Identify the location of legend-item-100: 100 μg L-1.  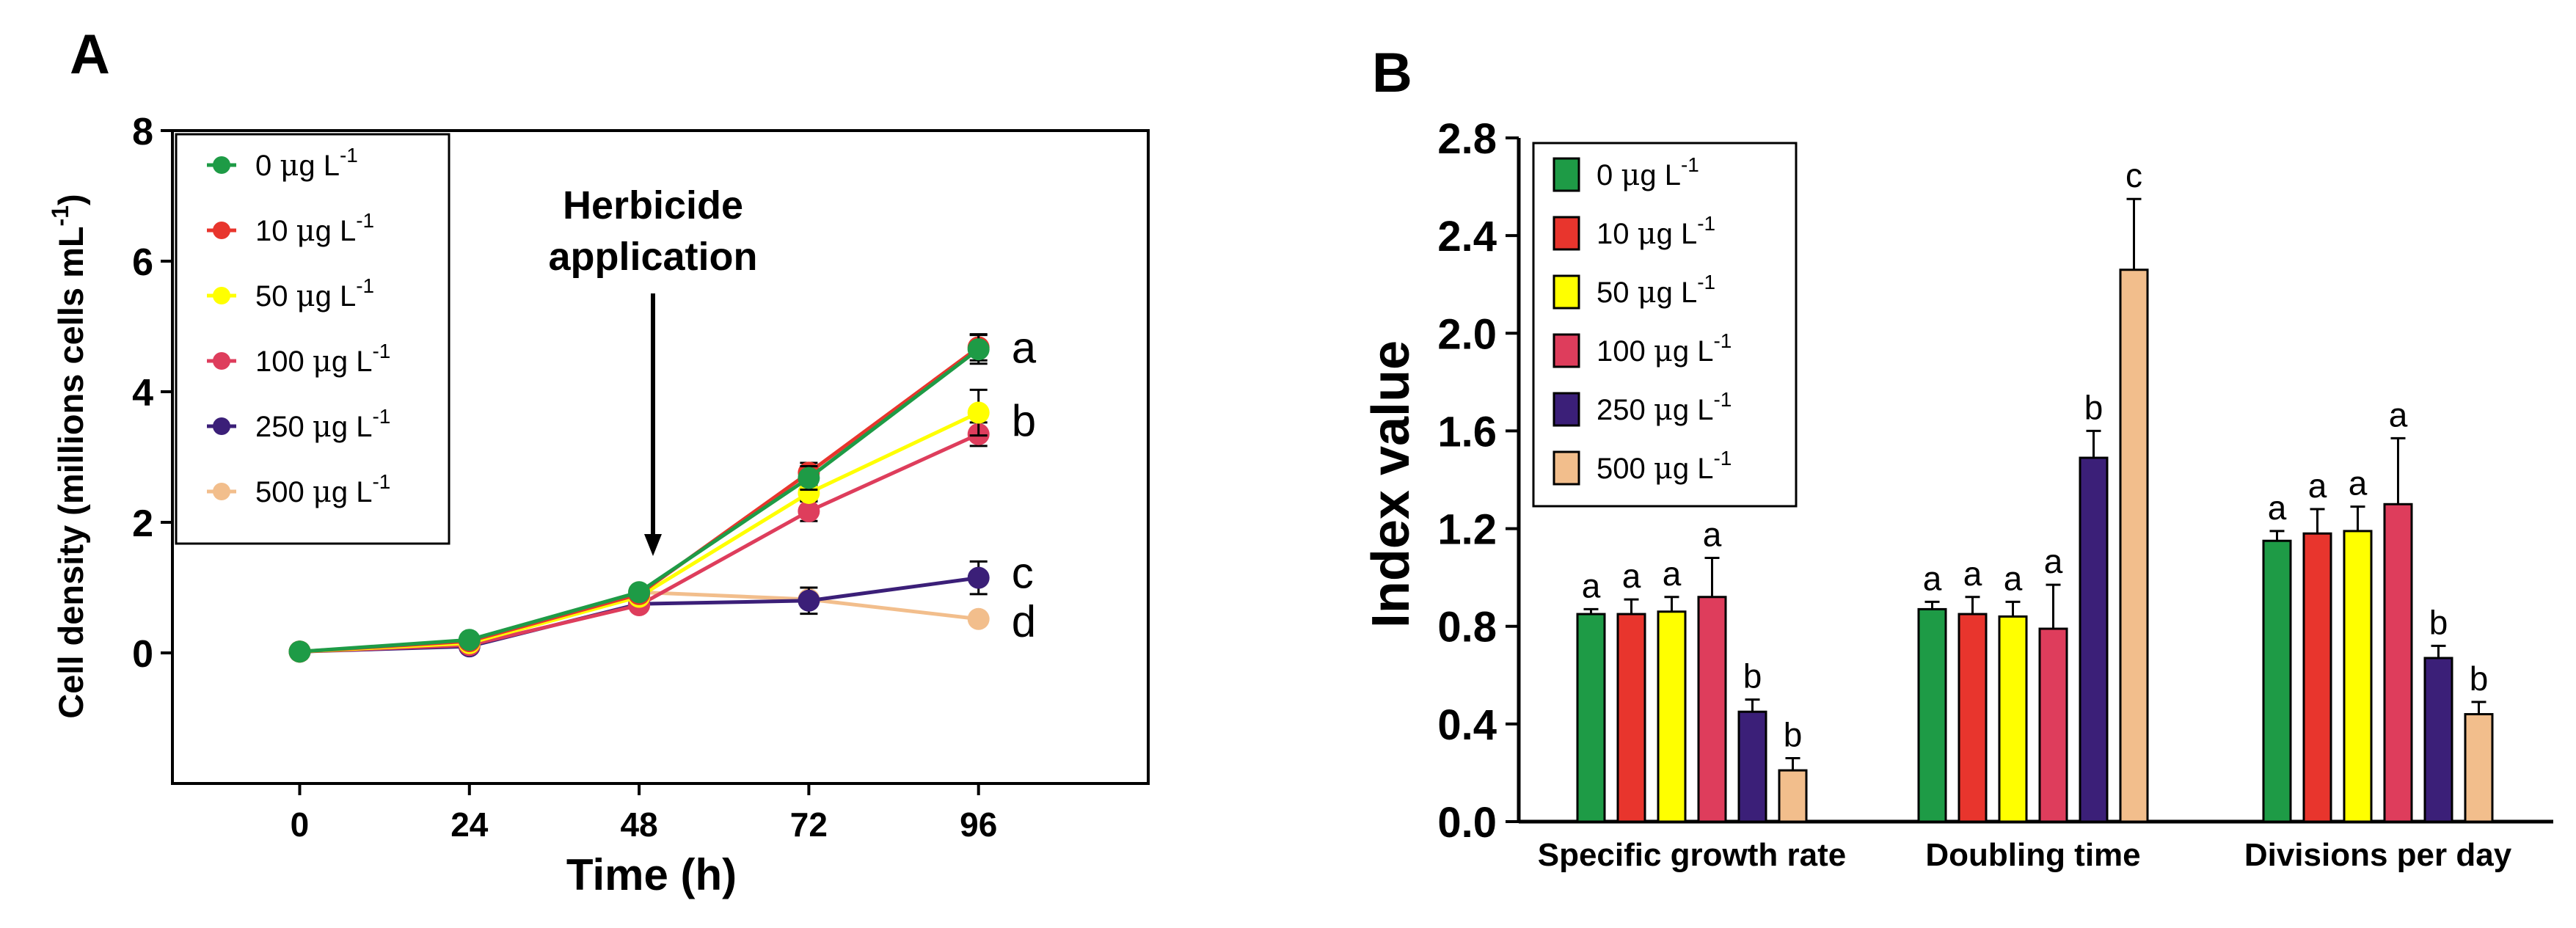
(299, 359).